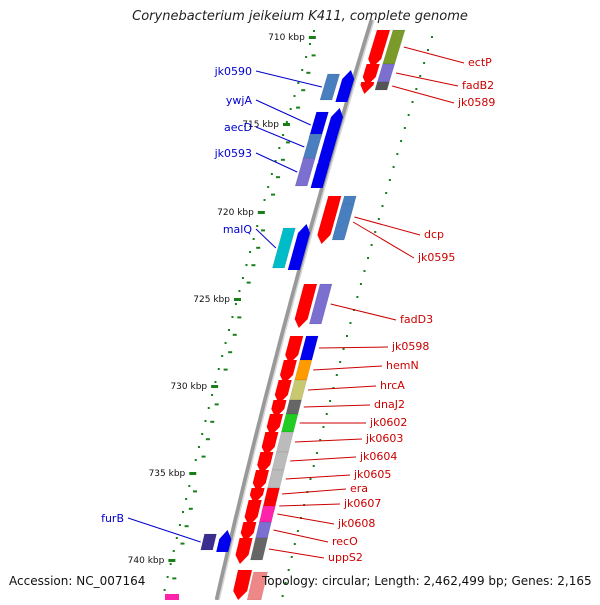 The height and width of the screenshot is (605, 600). Describe the element at coordinates (392, 385) in the screenshot. I see `reverse-gene-label: hrcA` at that location.